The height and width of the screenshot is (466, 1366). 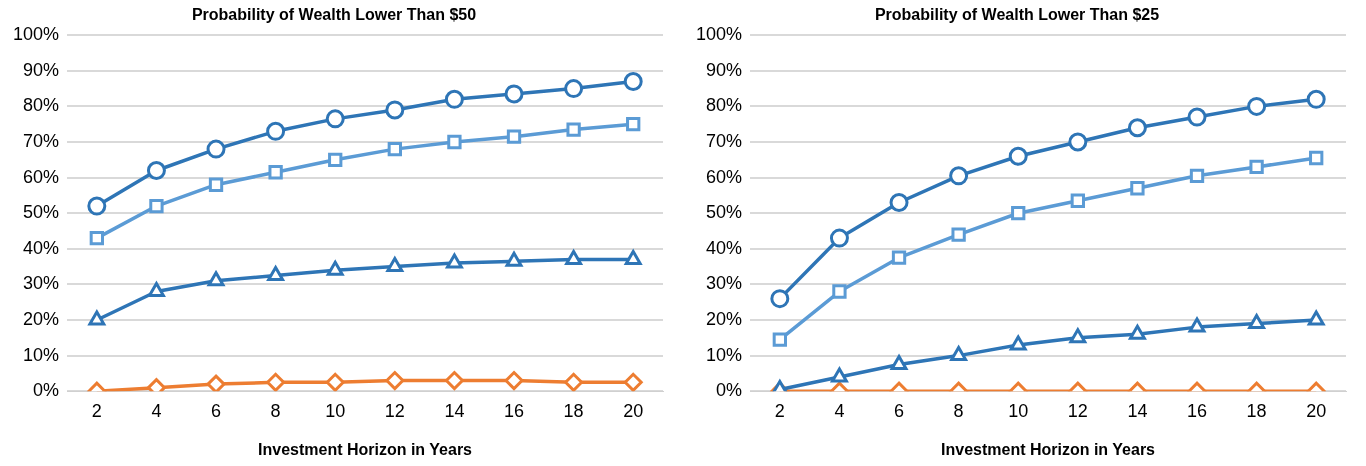 I want to click on chart-title: Probability of Wealth Lower Than $25, so click(x=1017, y=15).